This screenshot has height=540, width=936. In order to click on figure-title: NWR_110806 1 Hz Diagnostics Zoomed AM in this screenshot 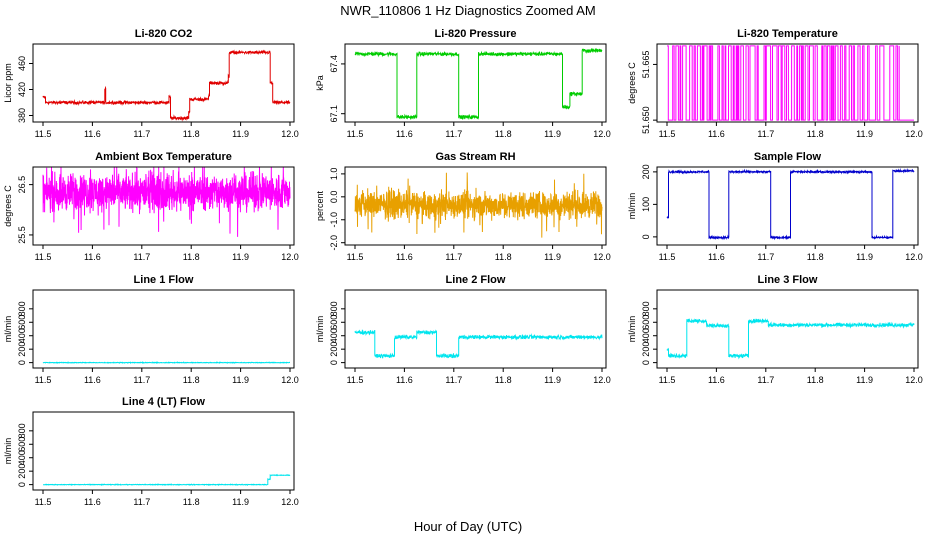, I will do `click(468, 10)`.